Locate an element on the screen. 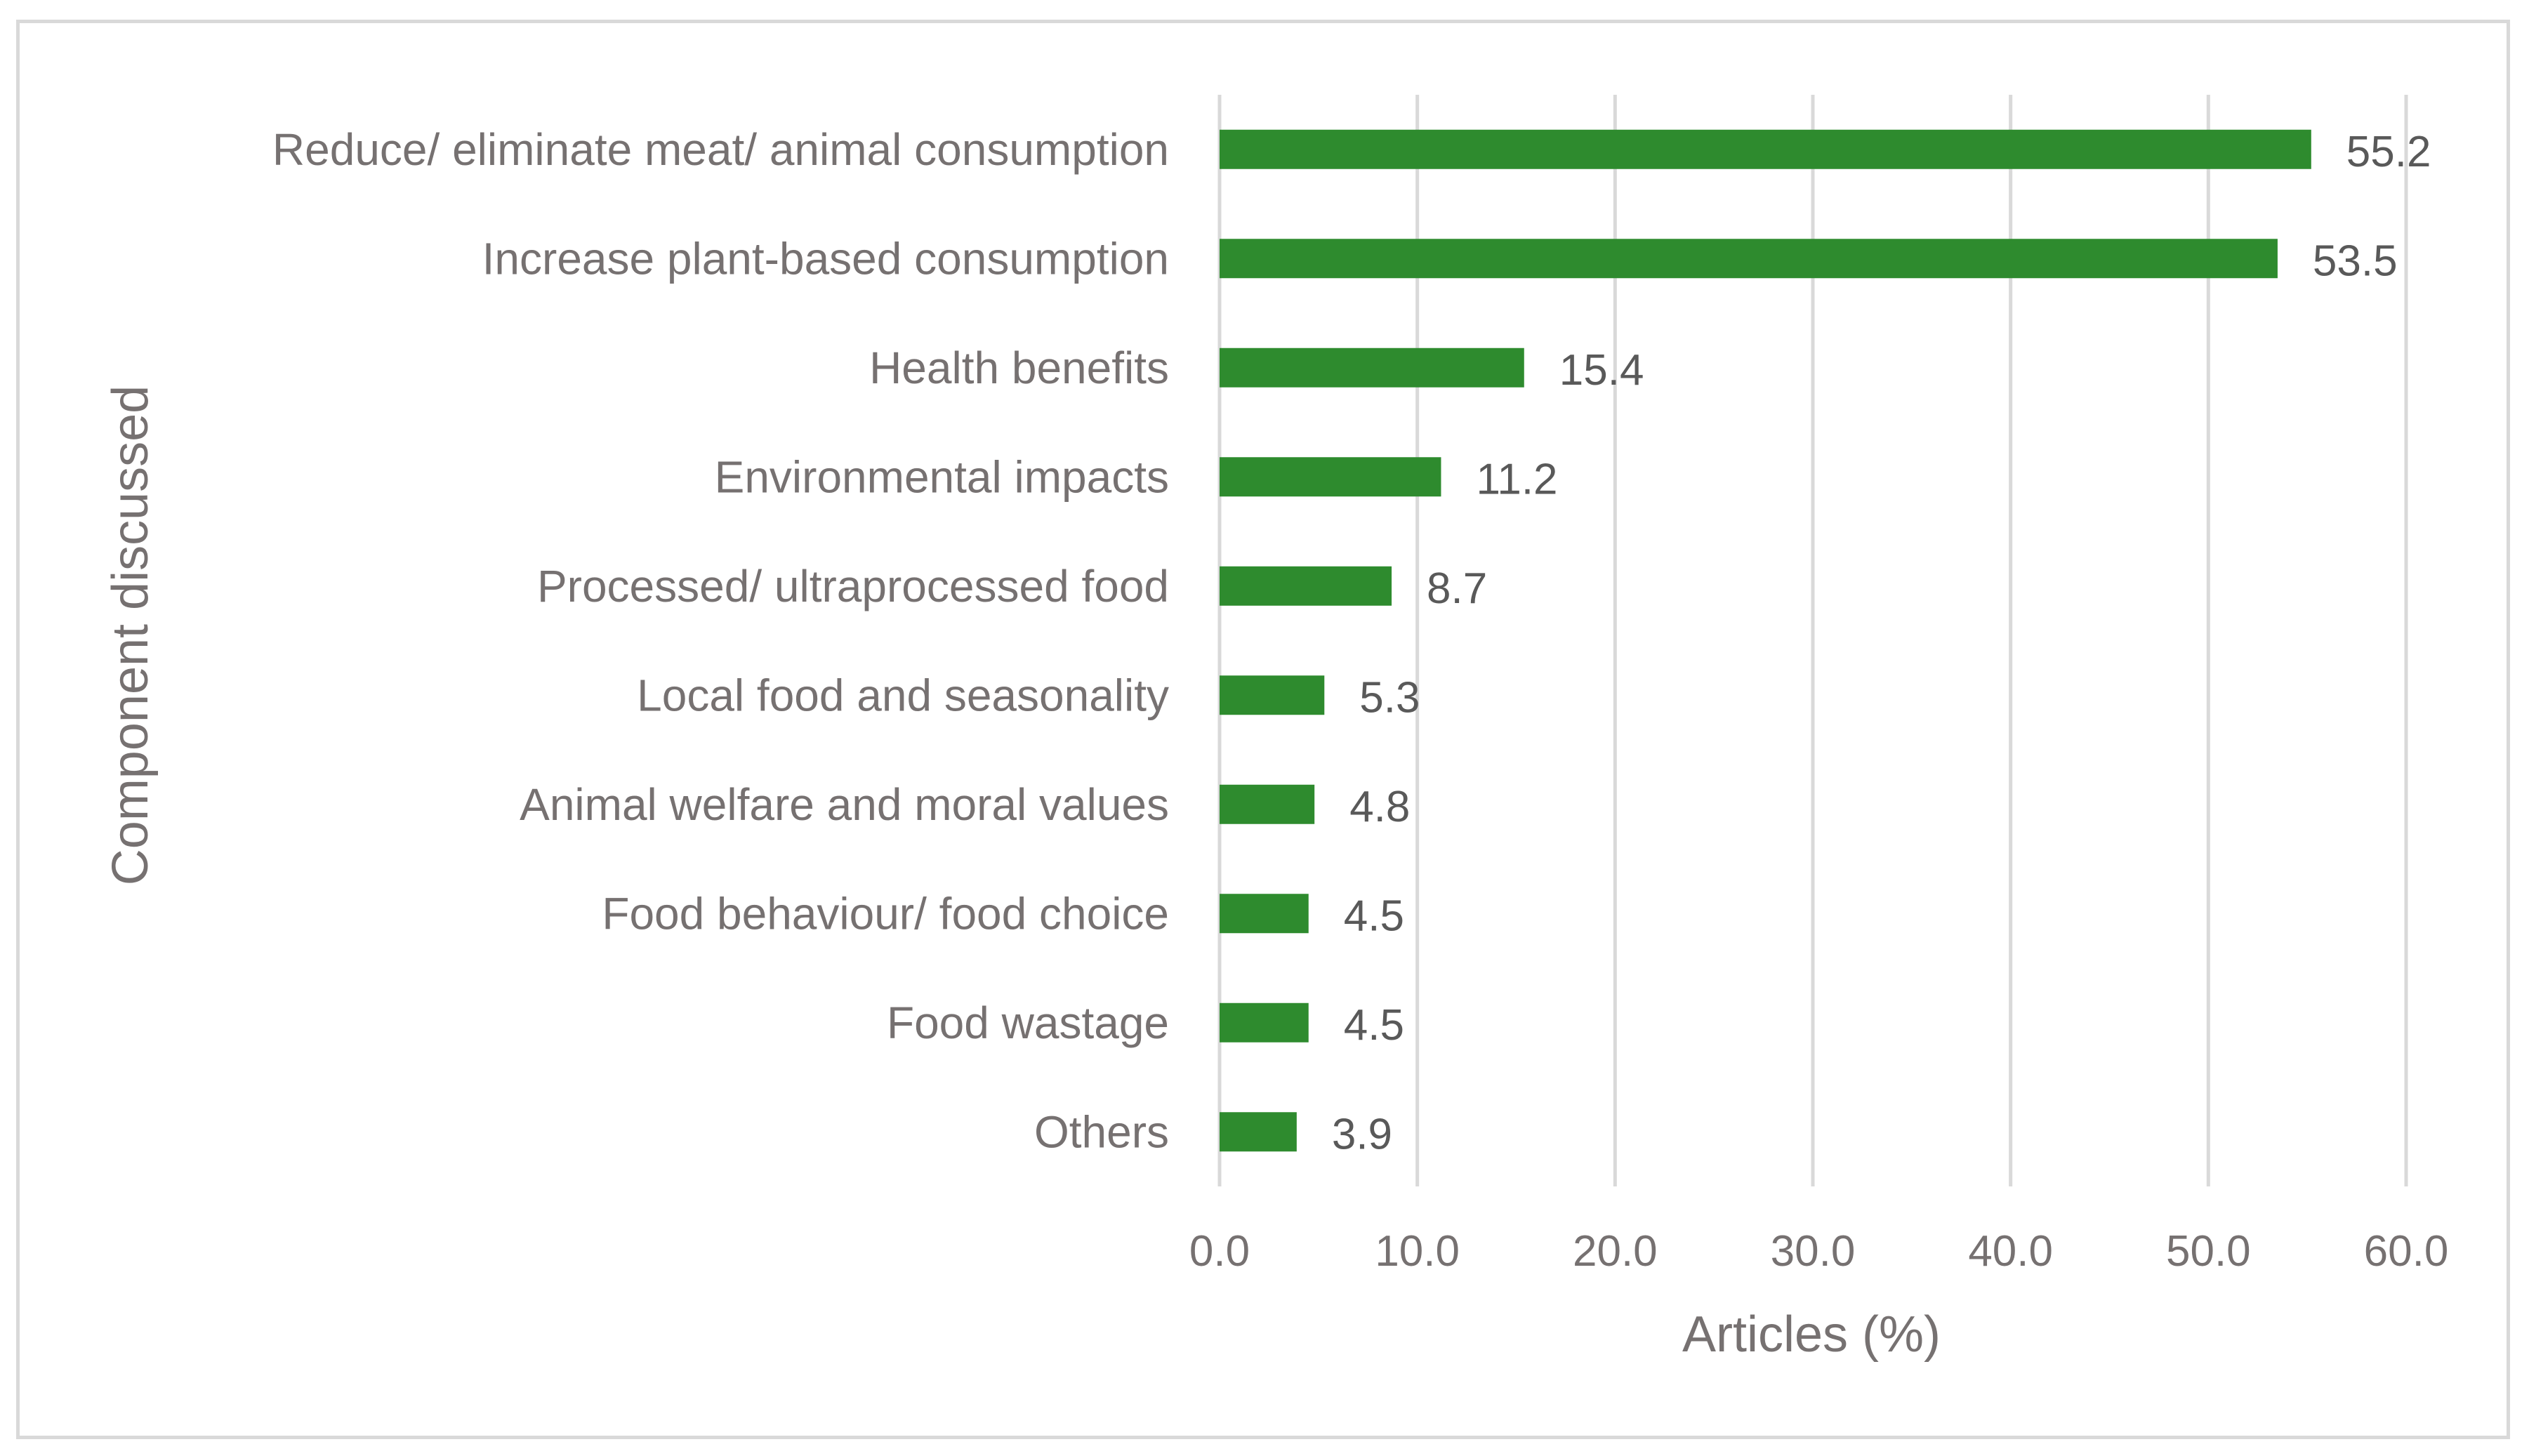 This screenshot has width=2529, height=1456. data-label: 8.7 is located at coordinates (1457, 588).